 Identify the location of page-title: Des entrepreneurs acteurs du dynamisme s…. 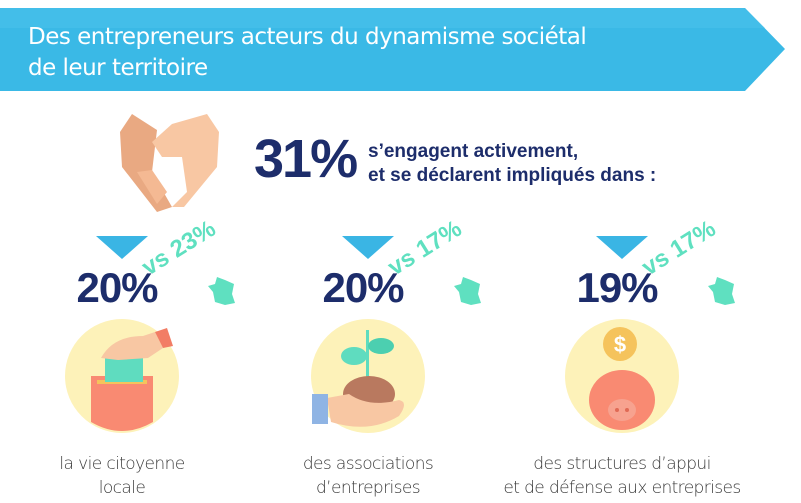
(307, 53).